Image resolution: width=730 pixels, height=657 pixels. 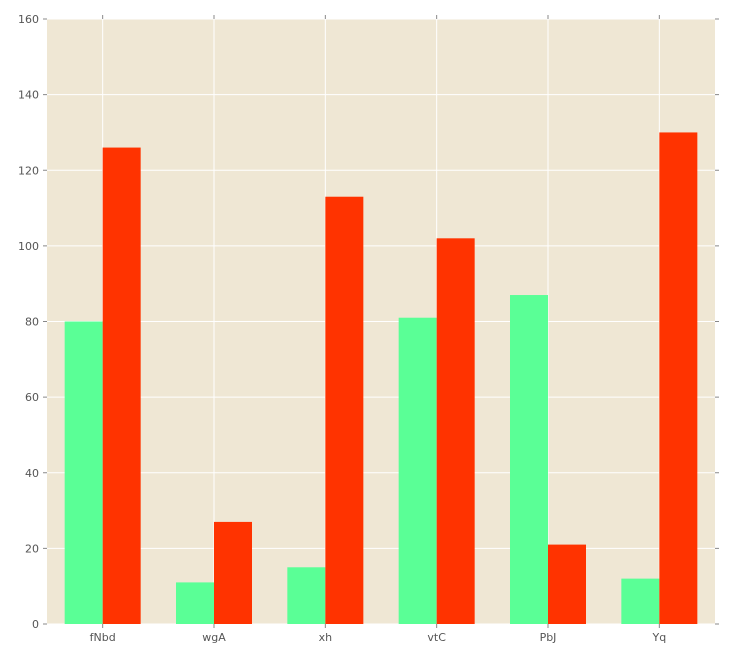 What do you see at coordinates (195, 603) in the screenshot?
I see `bar-series-1-wgA` at bounding box center [195, 603].